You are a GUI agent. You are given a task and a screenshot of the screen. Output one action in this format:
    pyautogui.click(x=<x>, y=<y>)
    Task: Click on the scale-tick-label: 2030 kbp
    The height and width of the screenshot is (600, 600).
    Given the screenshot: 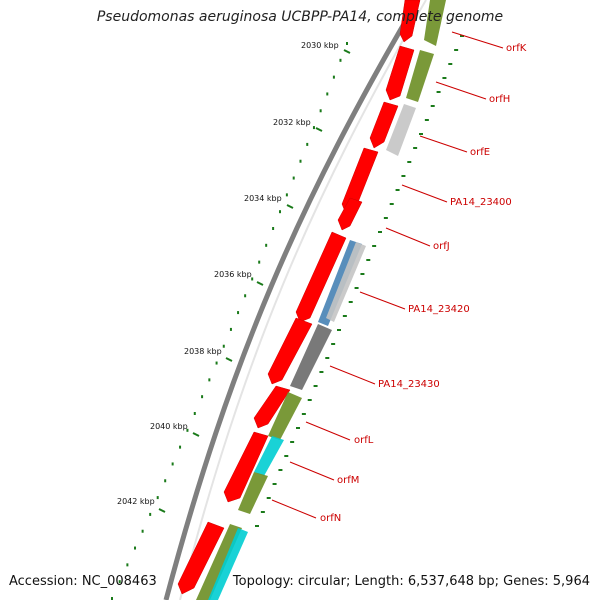 What is the action you would take?
    pyautogui.click(x=320, y=45)
    